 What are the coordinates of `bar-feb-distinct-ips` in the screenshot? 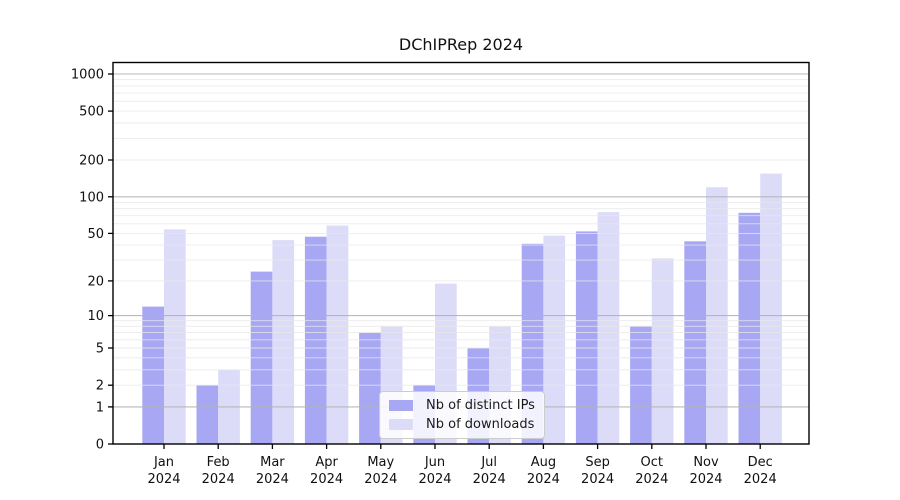 It's located at (207, 414).